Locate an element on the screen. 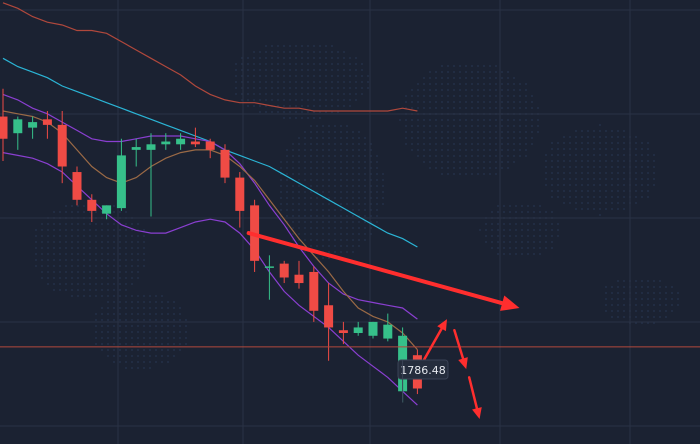 The width and height of the screenshot is (700, 444). candle is located at coordinates (62, 147).